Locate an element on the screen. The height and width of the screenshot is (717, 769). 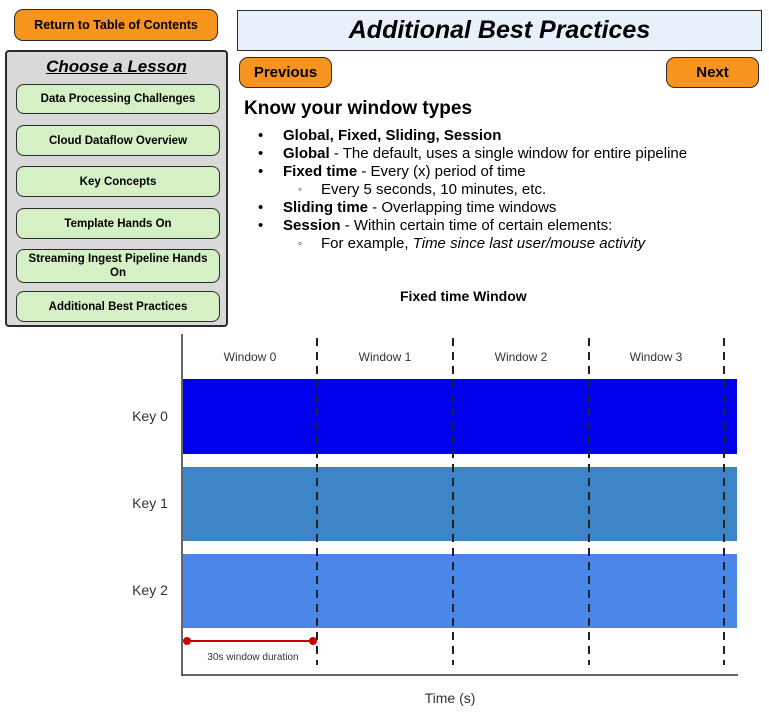
page-title: Additional Best Practices is located at coordinates (499, 30).